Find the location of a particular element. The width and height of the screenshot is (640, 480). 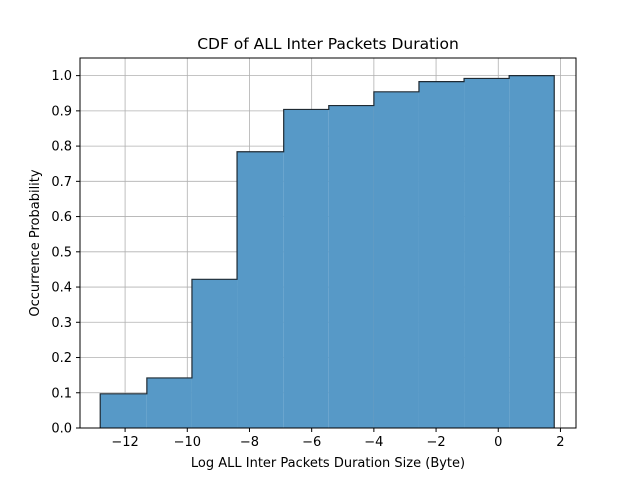

y-tick-label: 0.1 is located at coordinates (61, 393).